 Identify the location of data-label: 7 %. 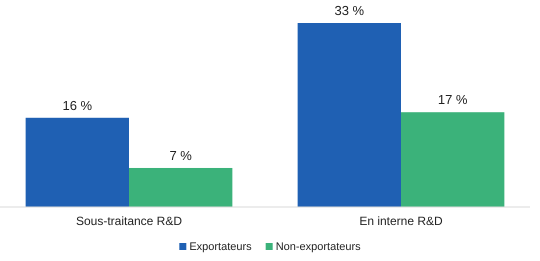
(180, 155).